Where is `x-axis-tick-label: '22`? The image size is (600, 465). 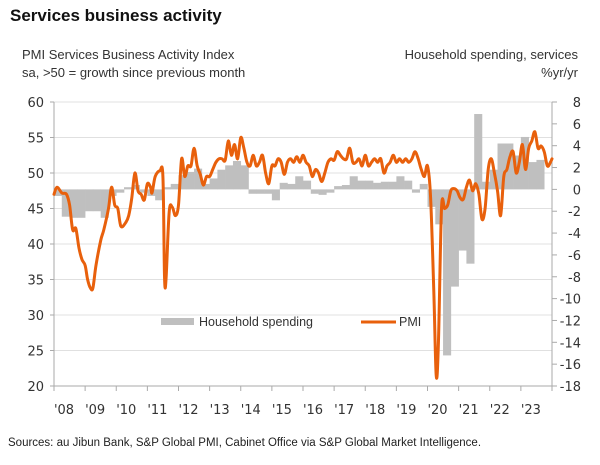 x-axis-tick-label: '22 is located at coordinates (500, 410).